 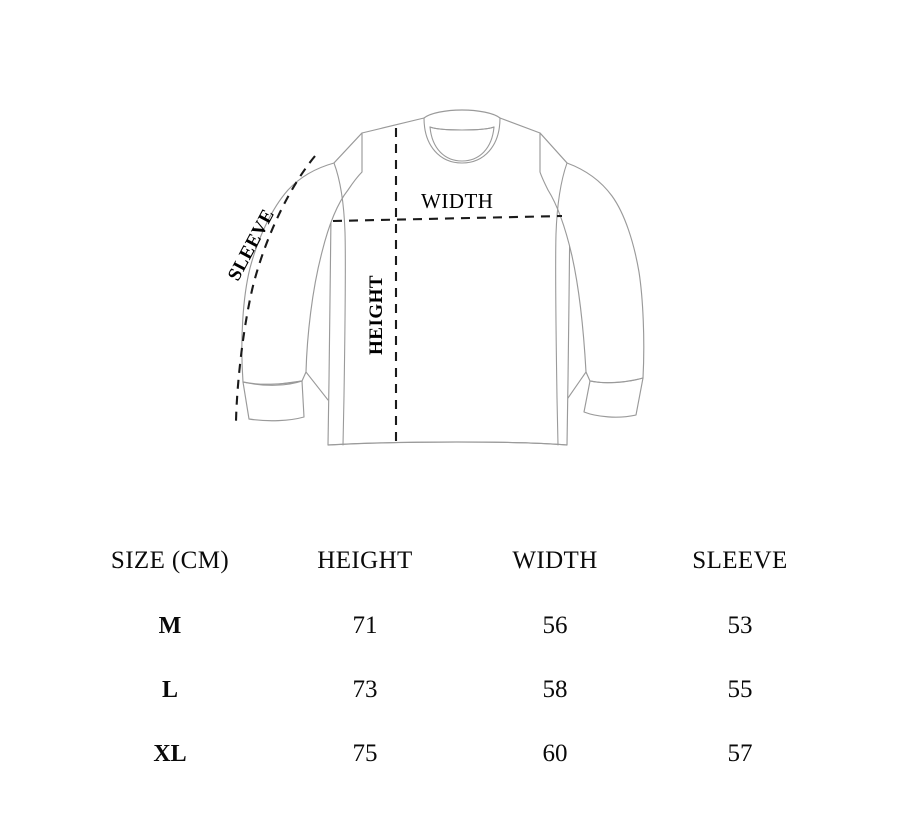 What do you see at coordinates (450, 626) in the screenshot?
I see `table-row: M 71 56 53` at bounding box center [450, 626].